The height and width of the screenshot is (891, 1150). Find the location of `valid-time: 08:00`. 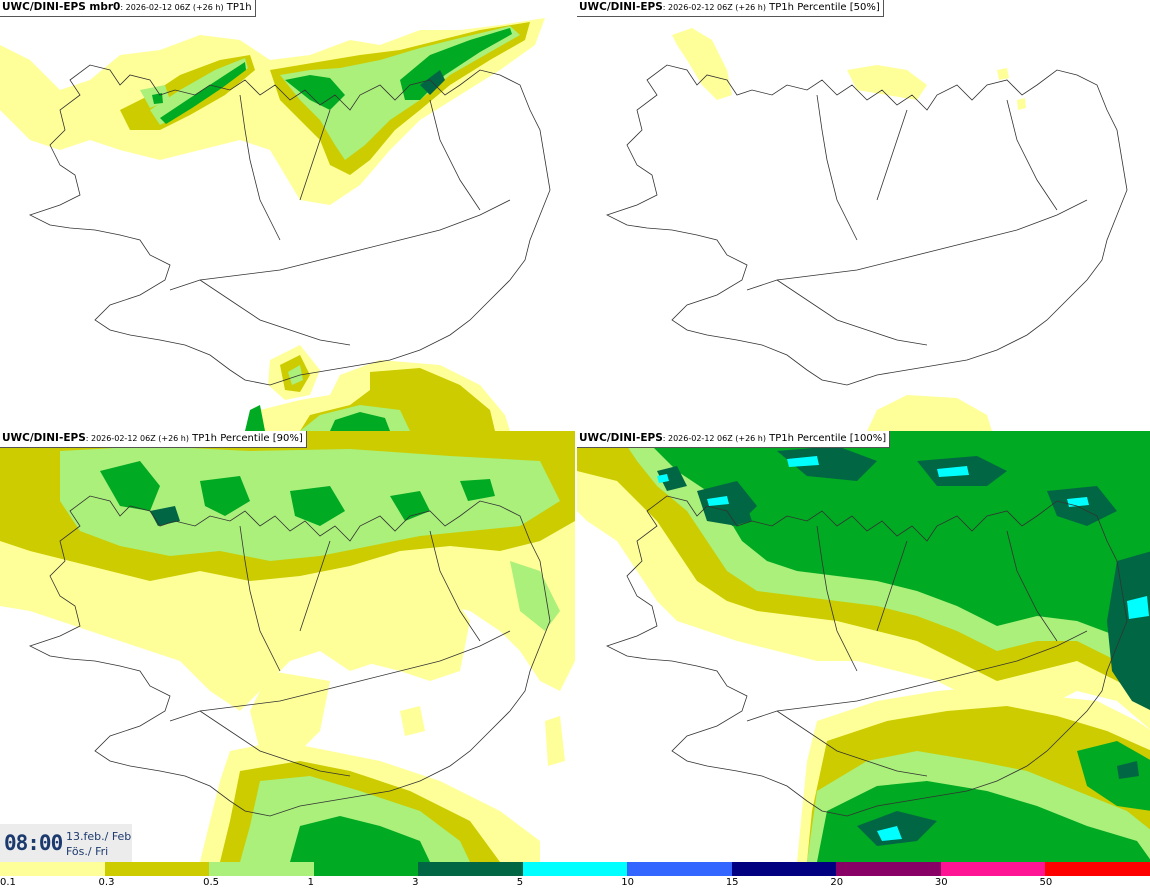

valid-time: 08:00 is located at coordinates (33, 843).